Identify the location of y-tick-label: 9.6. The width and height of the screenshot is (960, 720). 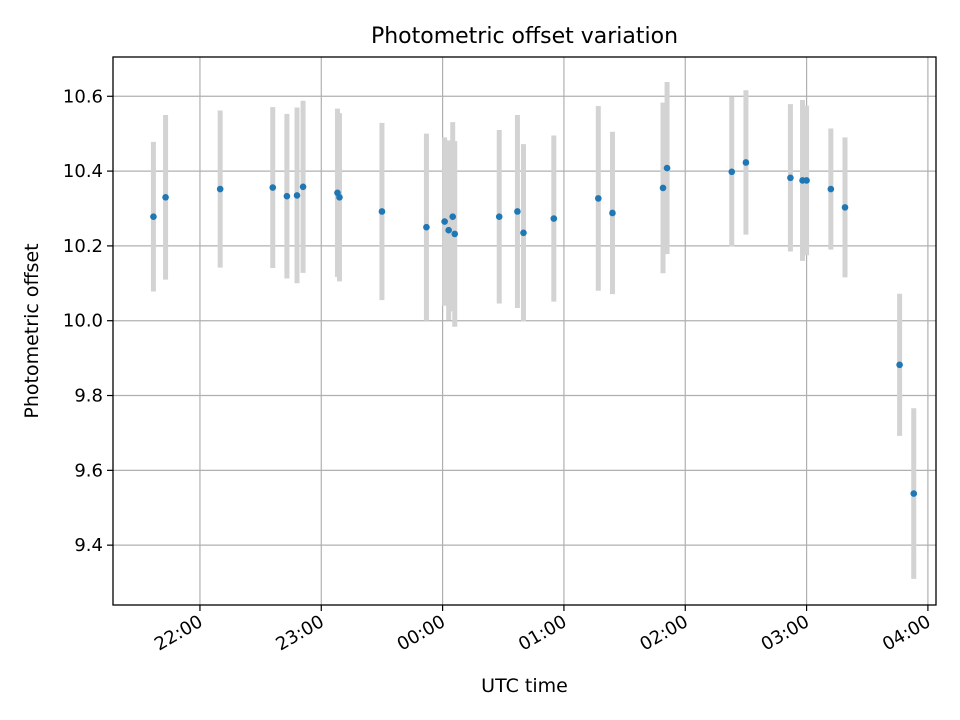
(88, 470).